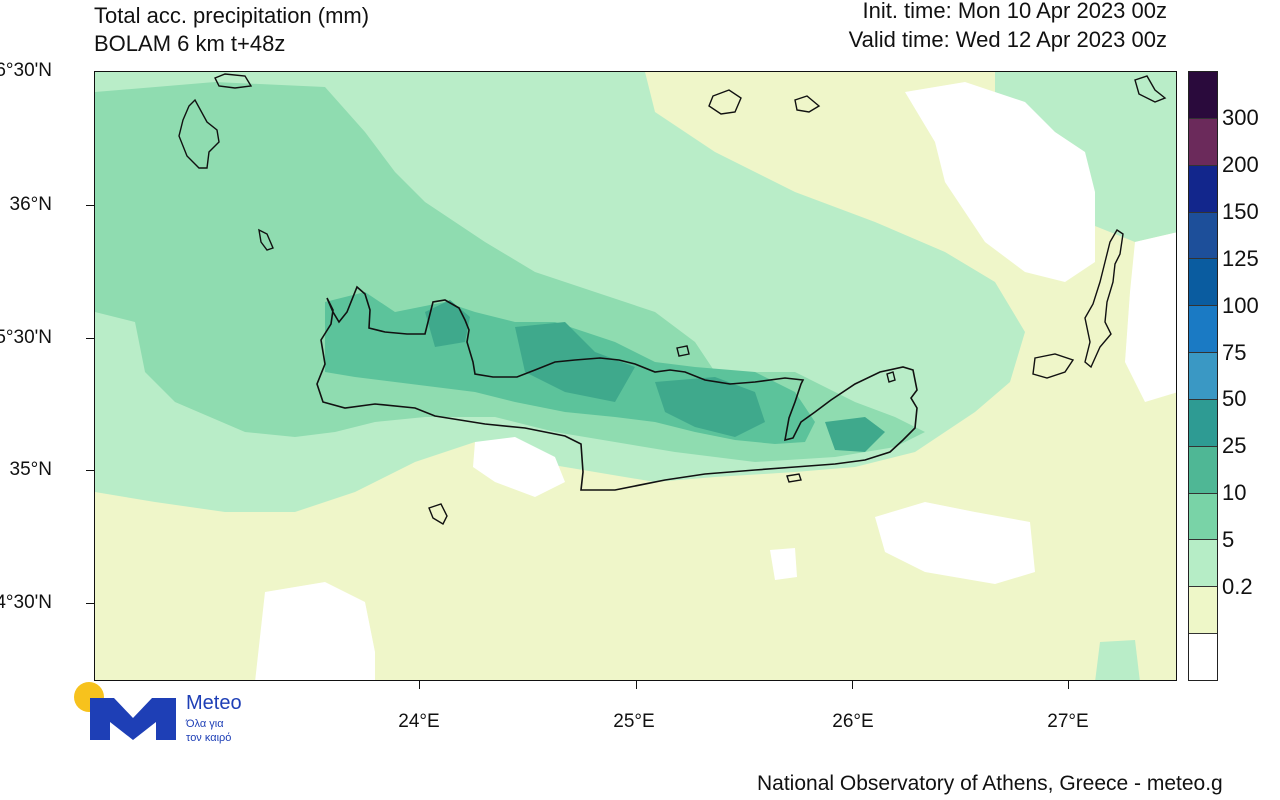 The image size is (1280, 800). I want to click on precip-colorbar, so click(1203, 376).